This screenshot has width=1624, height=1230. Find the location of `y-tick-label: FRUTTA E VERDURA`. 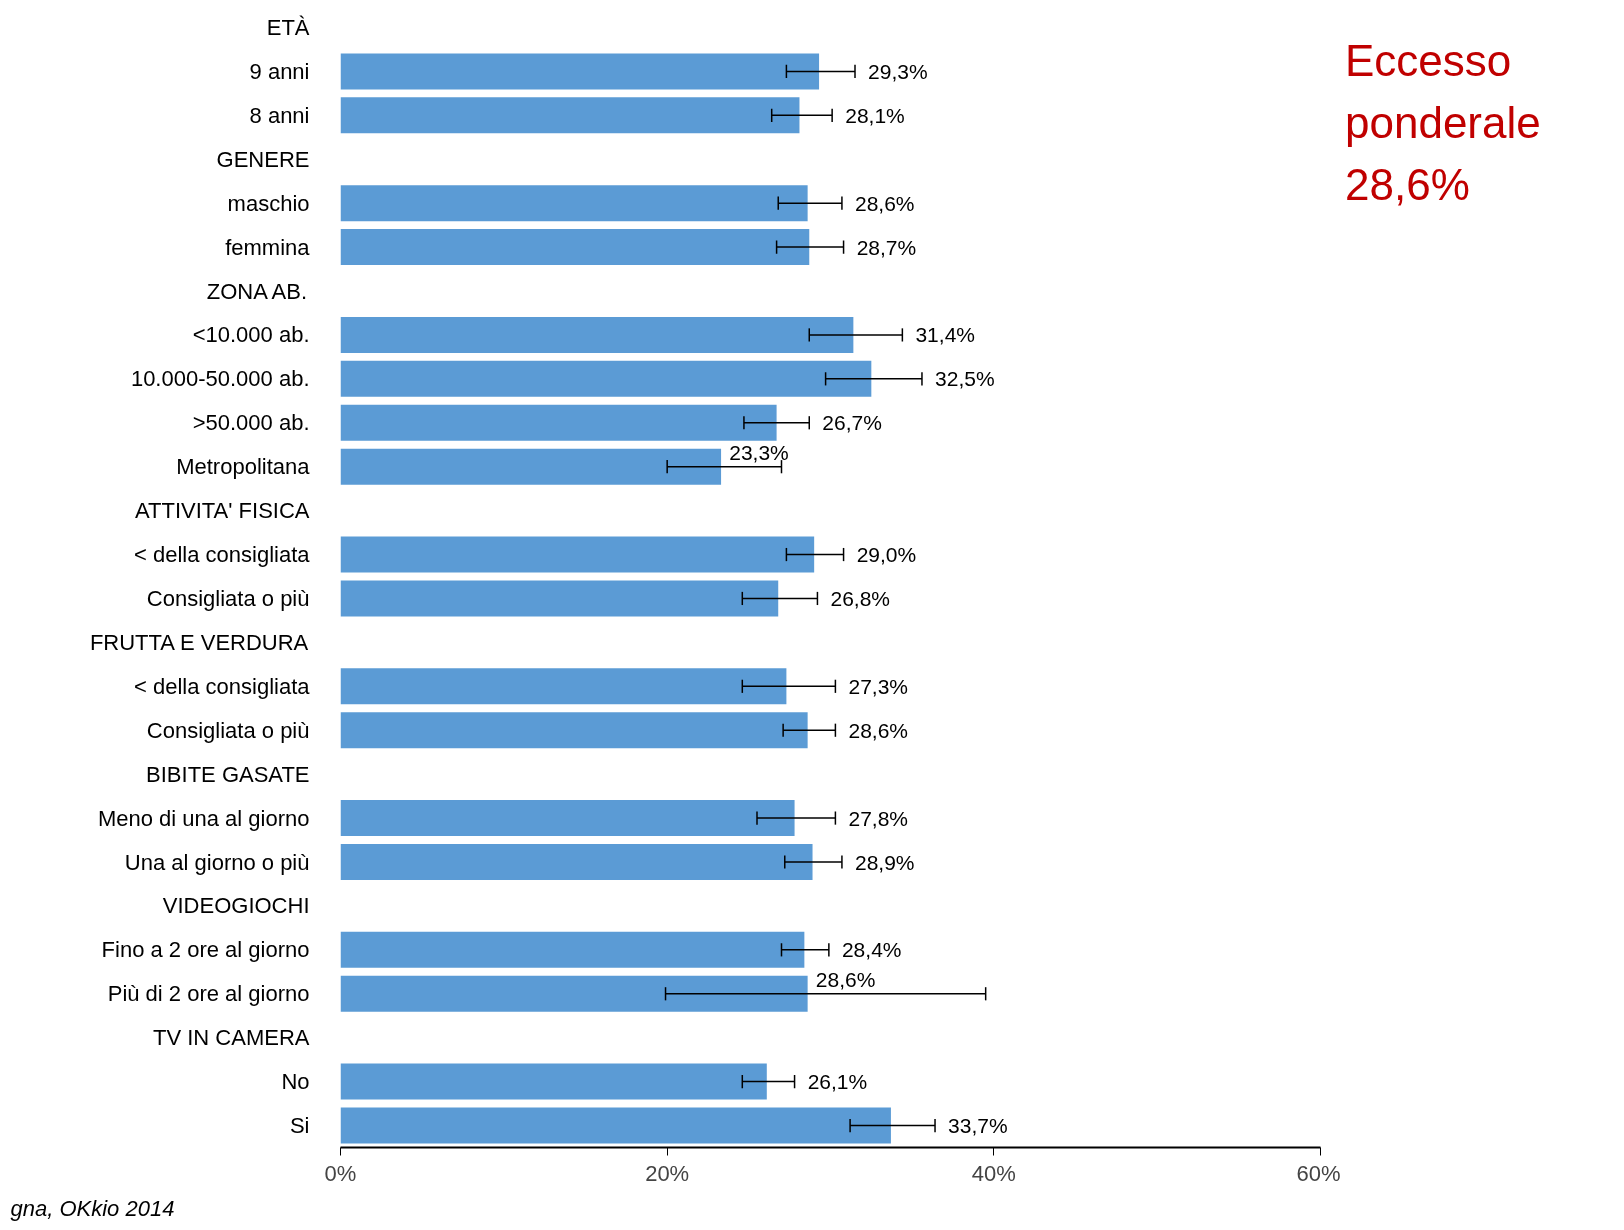

y-tick-label: FRUTTA E VERDURA is located at coordinates (199, 642).